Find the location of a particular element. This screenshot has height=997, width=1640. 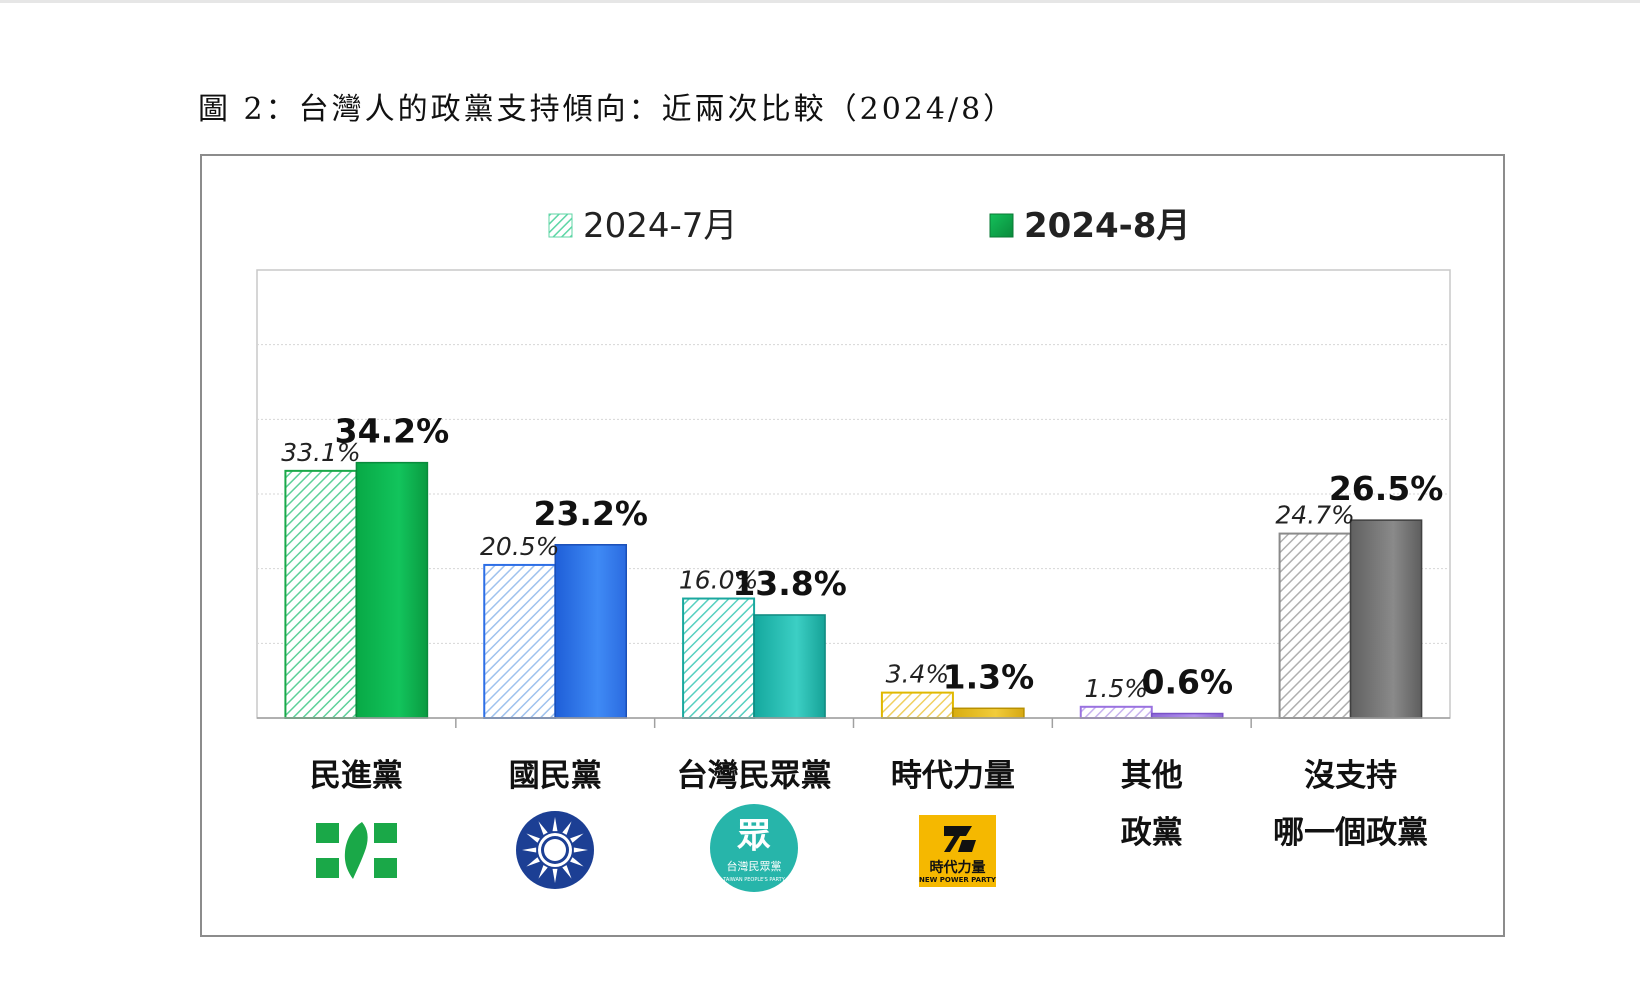

kmt-logo-icon is located at coordinates (555, 850).